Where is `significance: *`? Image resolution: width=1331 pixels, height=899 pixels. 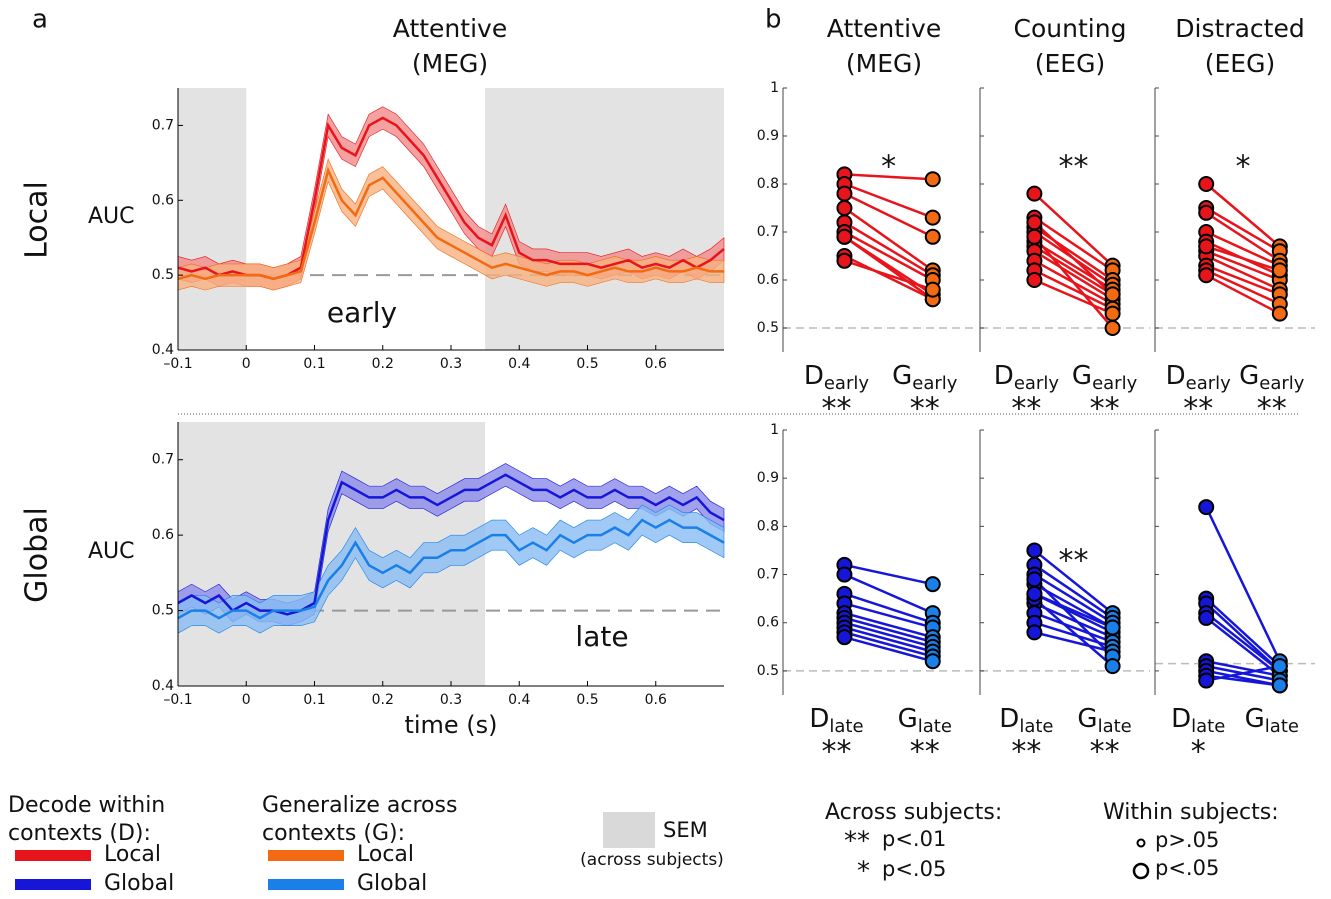 significance: * is located at coordinates (1198, 752).